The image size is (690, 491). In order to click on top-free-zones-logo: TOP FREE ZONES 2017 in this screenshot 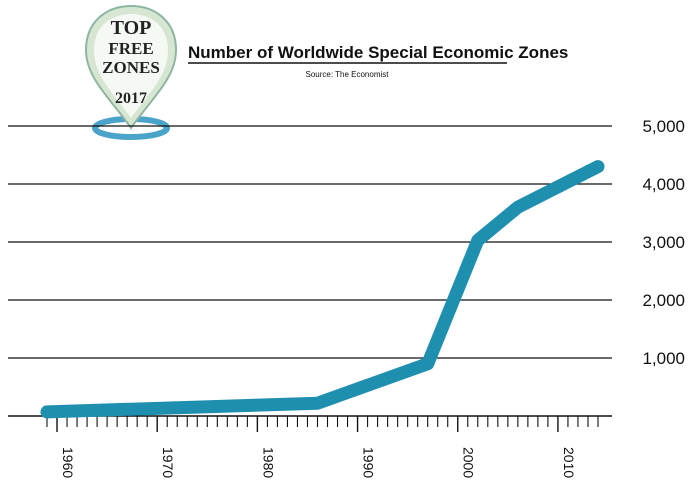, I will do `click(131, 72)`.